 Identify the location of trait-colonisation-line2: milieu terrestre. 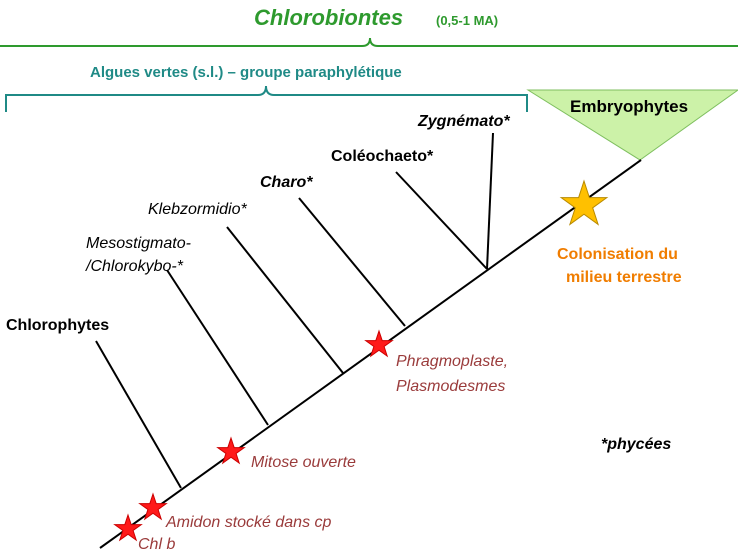
(624, 277).